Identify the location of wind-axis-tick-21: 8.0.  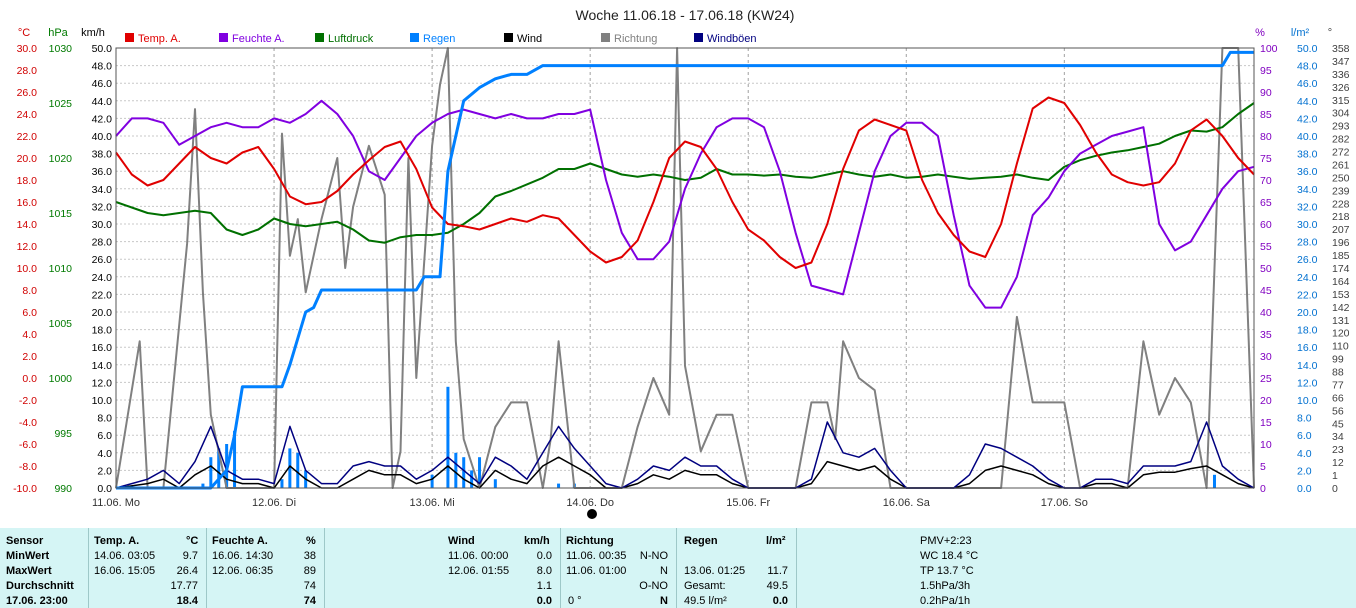
(104, 419).